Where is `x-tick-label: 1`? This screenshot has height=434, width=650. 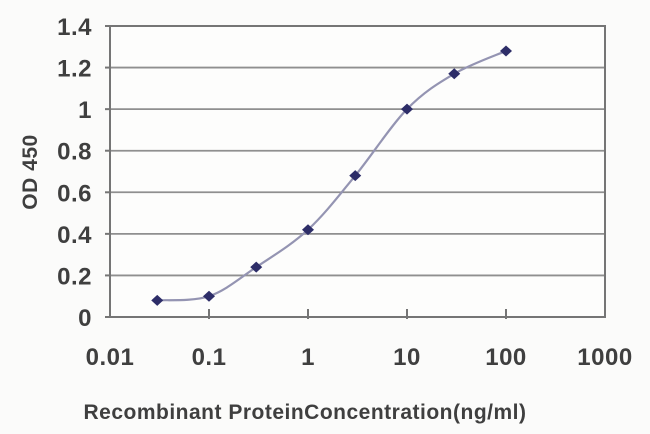
x-tick-label: 1 is located at coordinates (308, 357).